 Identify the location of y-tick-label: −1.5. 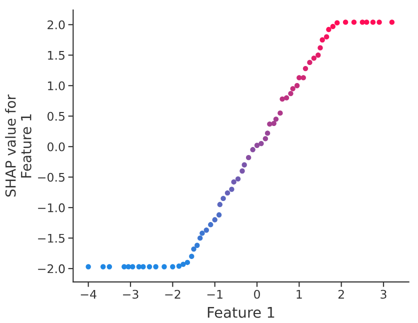
(51, 238).